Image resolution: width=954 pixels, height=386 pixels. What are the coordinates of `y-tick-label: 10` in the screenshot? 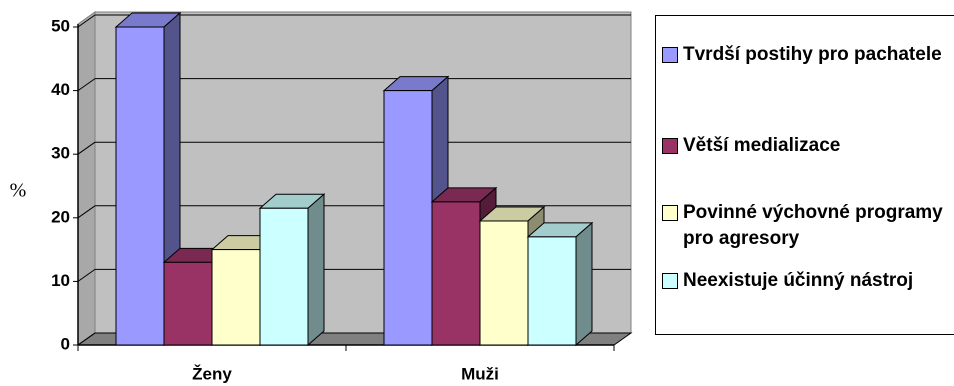 It's located at (60, 280).